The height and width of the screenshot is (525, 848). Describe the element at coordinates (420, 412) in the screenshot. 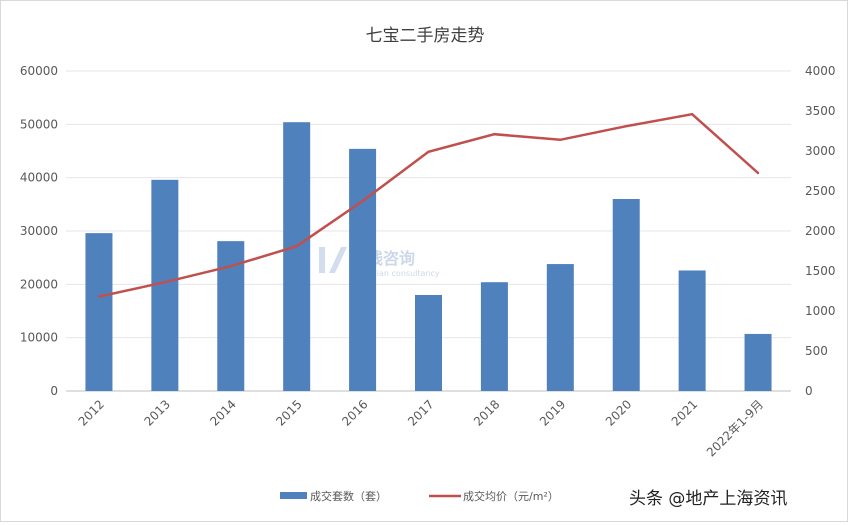

I see `x-tick-label: 2017` at that location.